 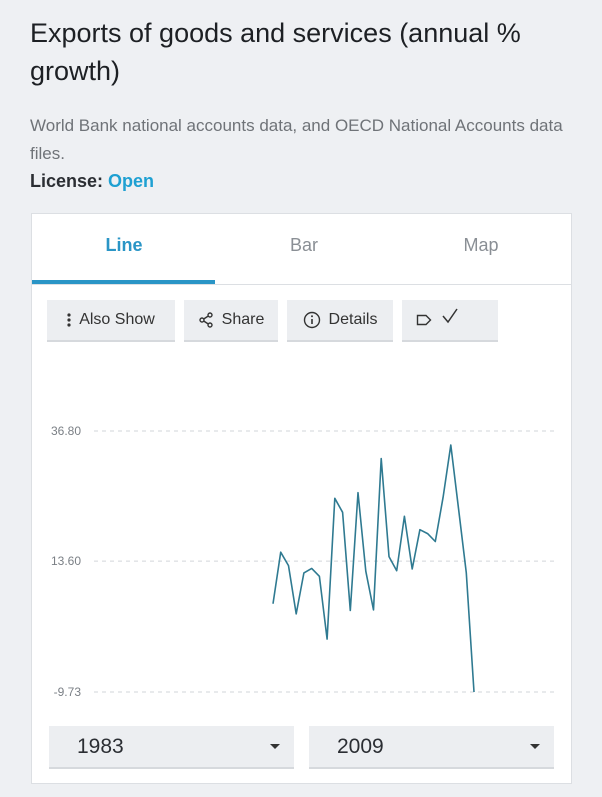 I want to click on also-show-button: Also Show, so click(x=111, y=321).